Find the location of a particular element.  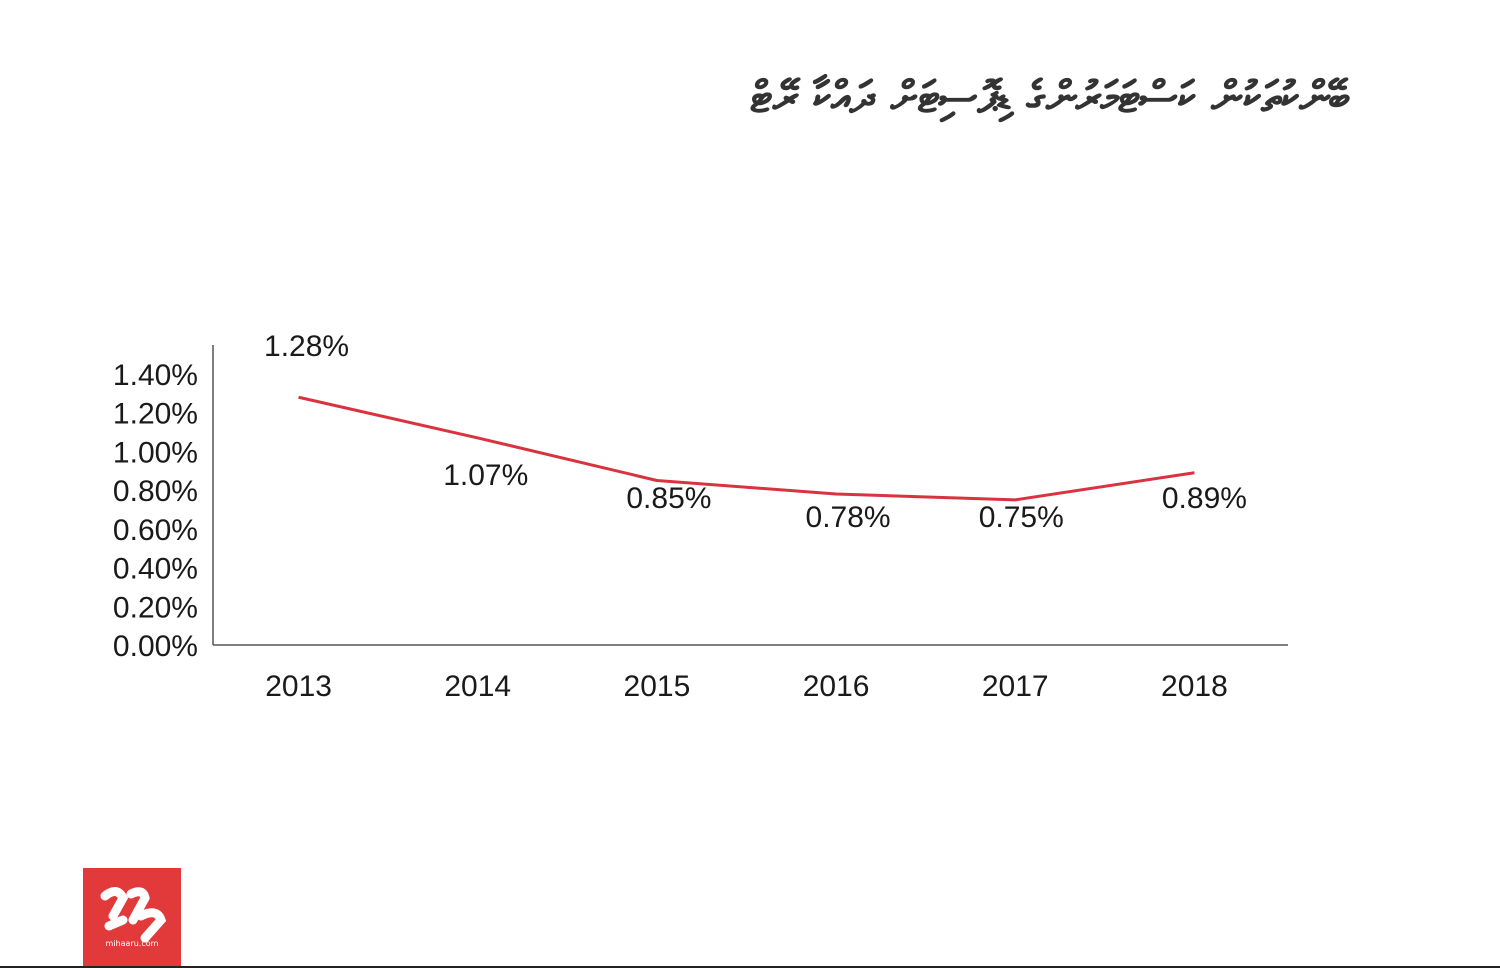

y-tick-label: 1.20% is located at coordinates (155, 414).